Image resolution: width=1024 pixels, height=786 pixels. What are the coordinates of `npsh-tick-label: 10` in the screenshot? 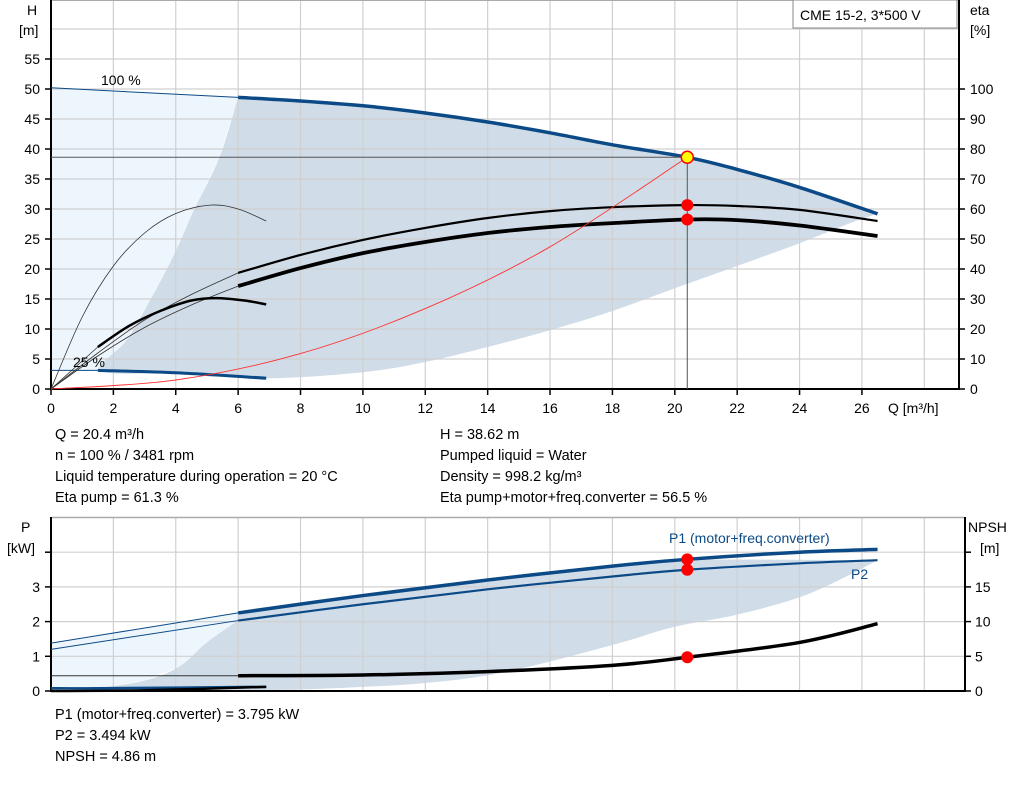 It's located at (983, 622).